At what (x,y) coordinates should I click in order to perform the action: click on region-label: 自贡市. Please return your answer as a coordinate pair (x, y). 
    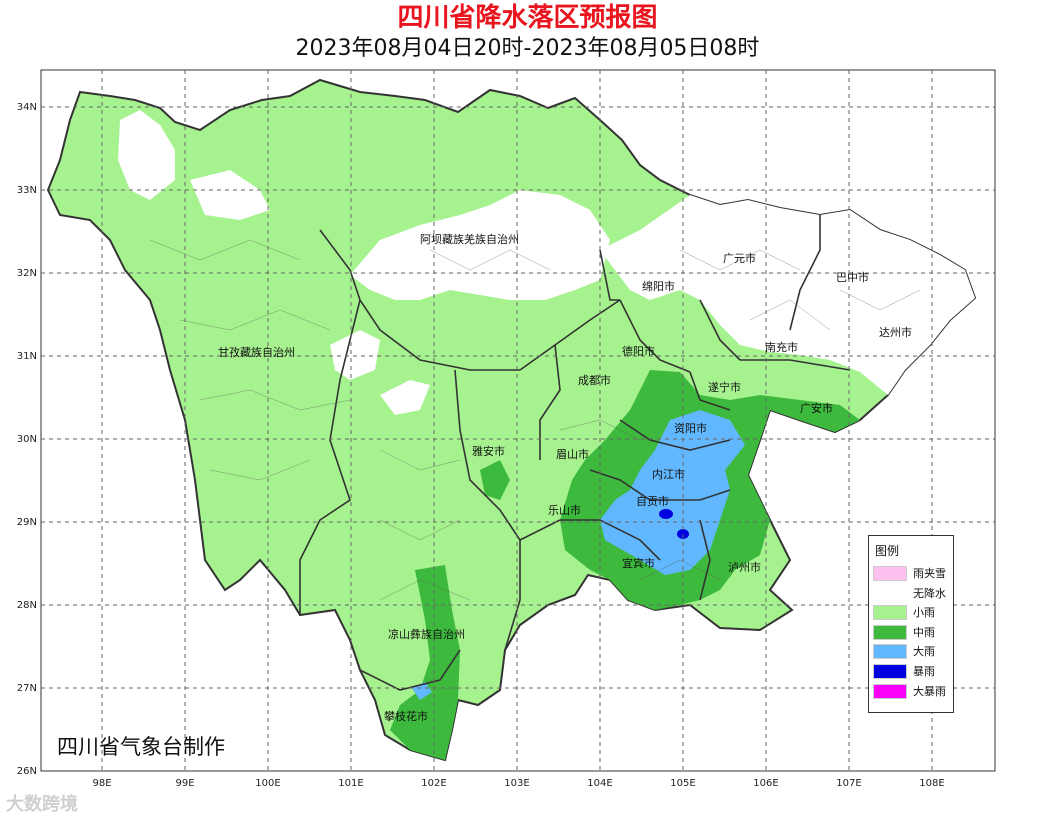
    Looking at the image, I should click on (652, 501).